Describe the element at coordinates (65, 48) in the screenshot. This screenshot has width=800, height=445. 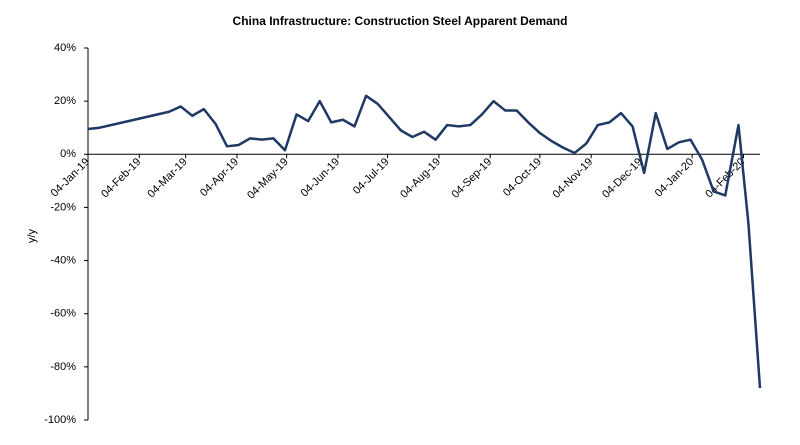
I see `y-tick-label: 40%` at that location.